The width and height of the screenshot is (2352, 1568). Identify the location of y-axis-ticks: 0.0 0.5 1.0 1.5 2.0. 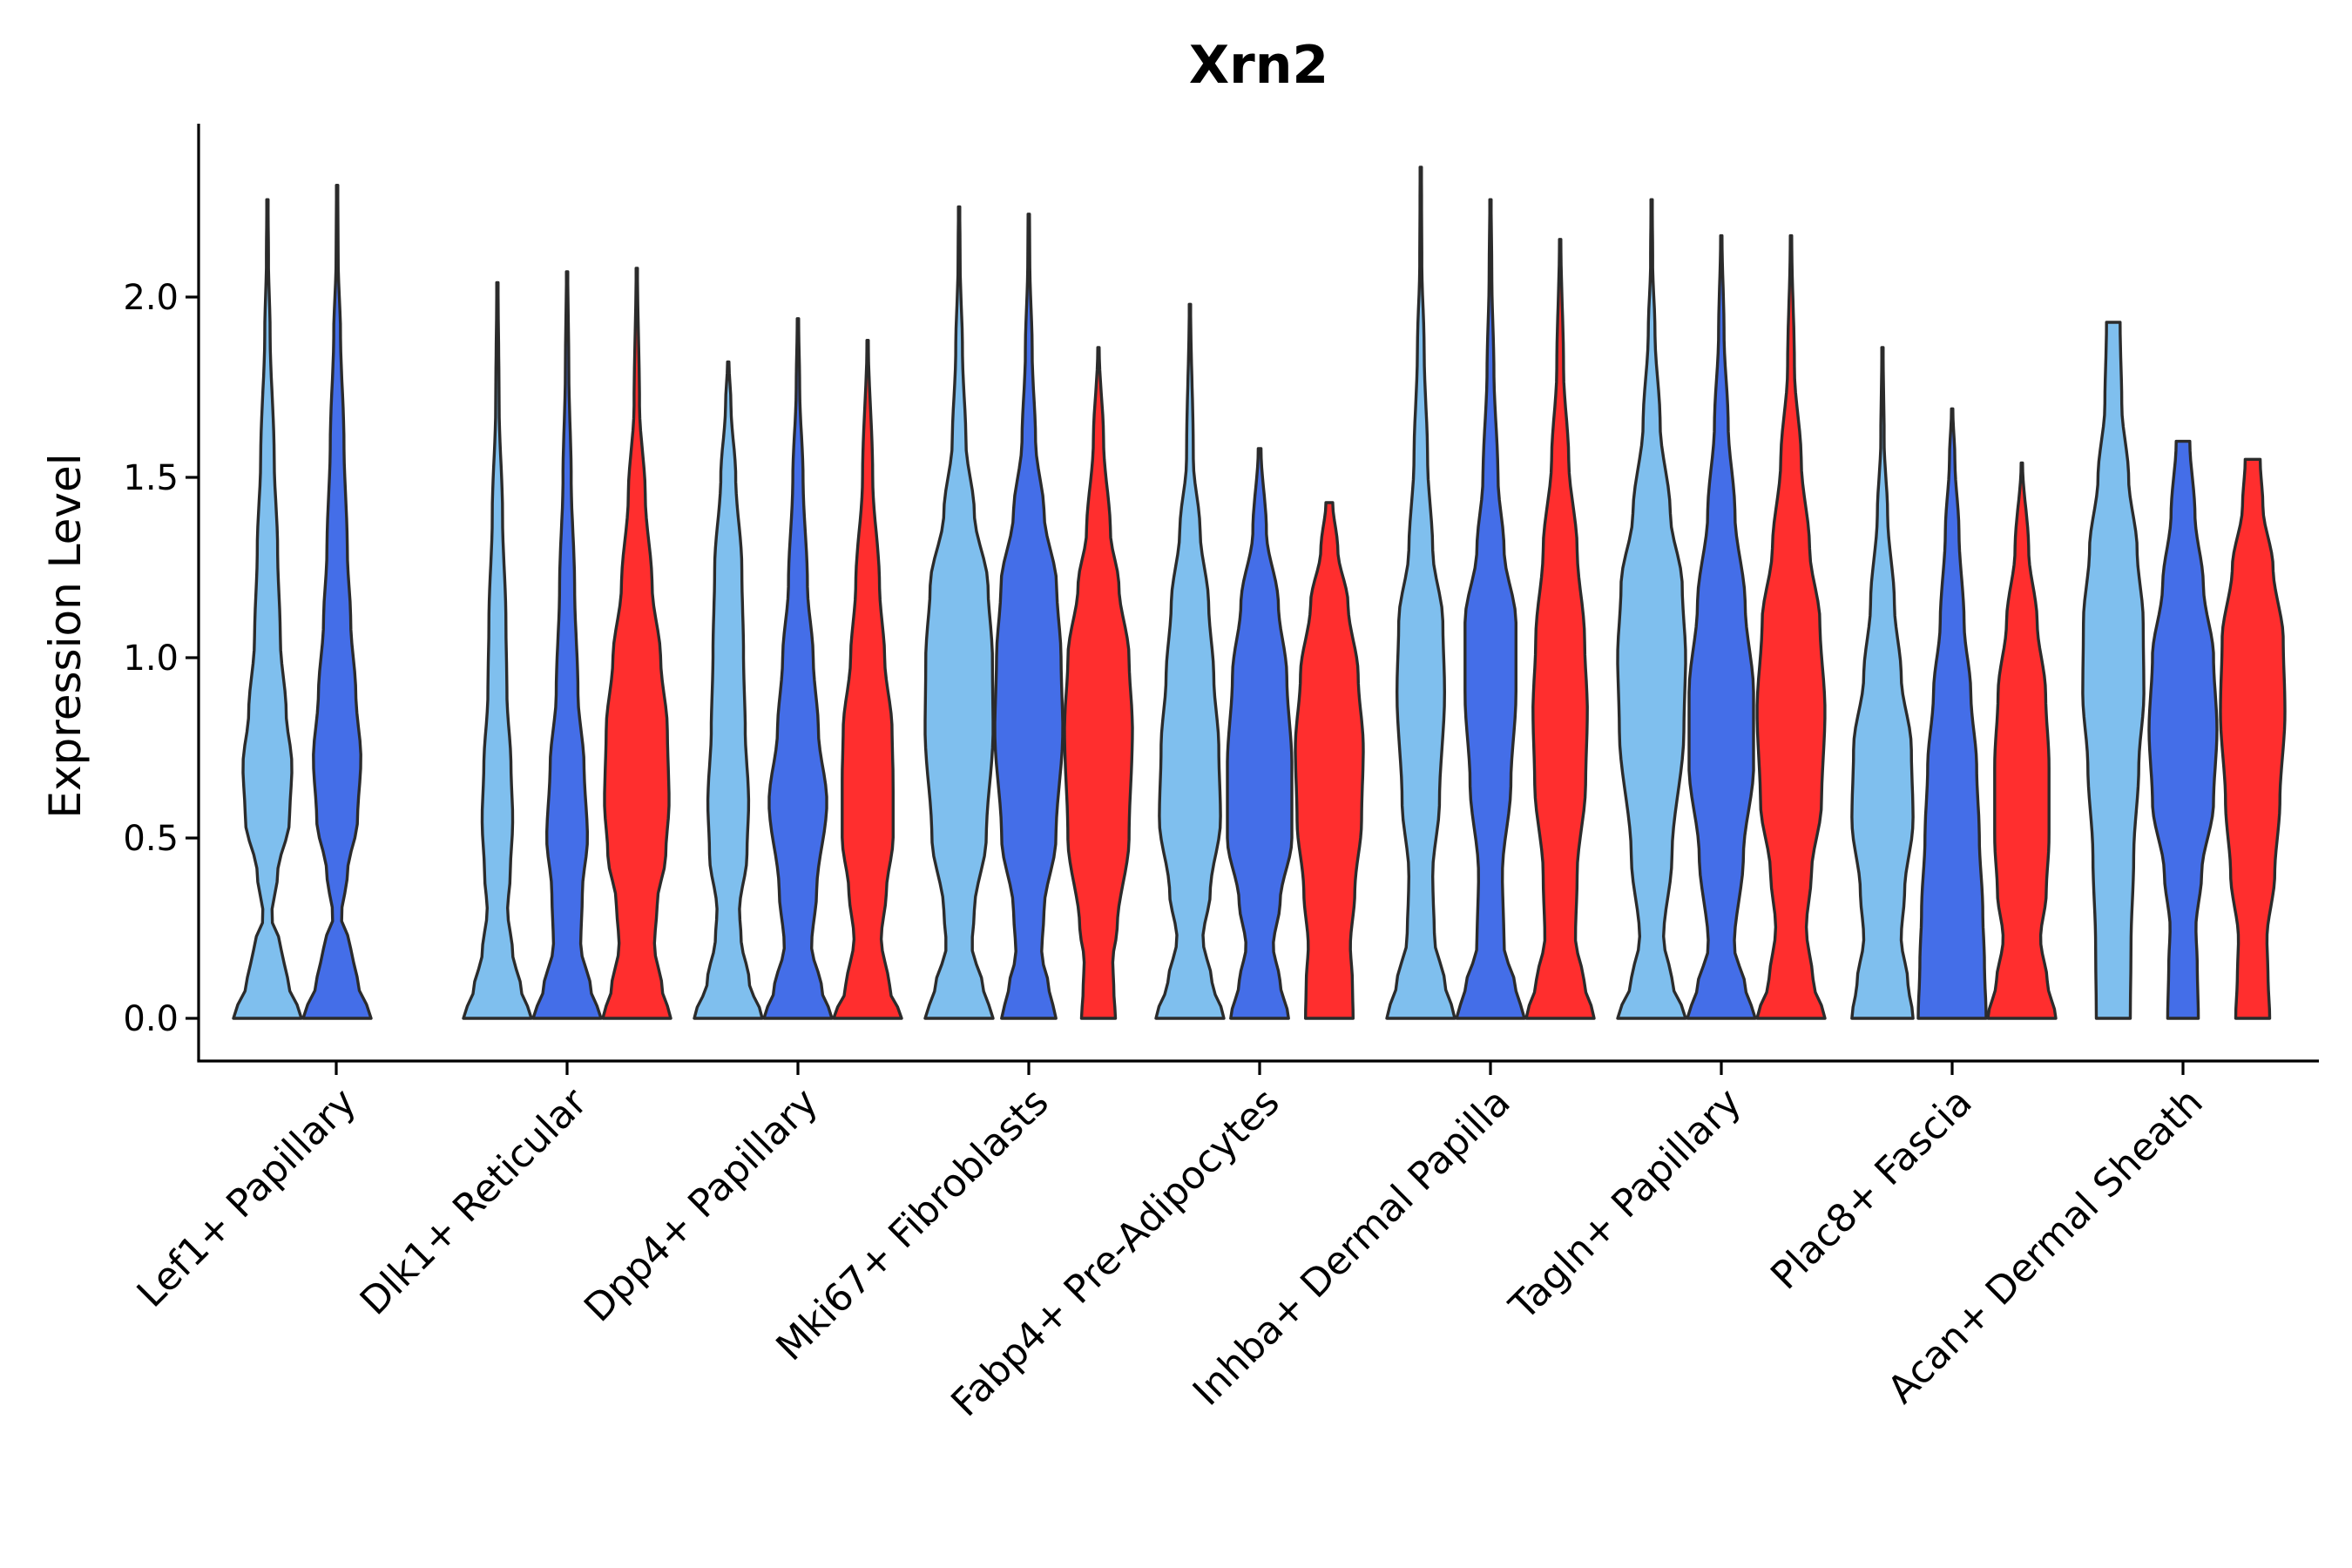
(161, 658).